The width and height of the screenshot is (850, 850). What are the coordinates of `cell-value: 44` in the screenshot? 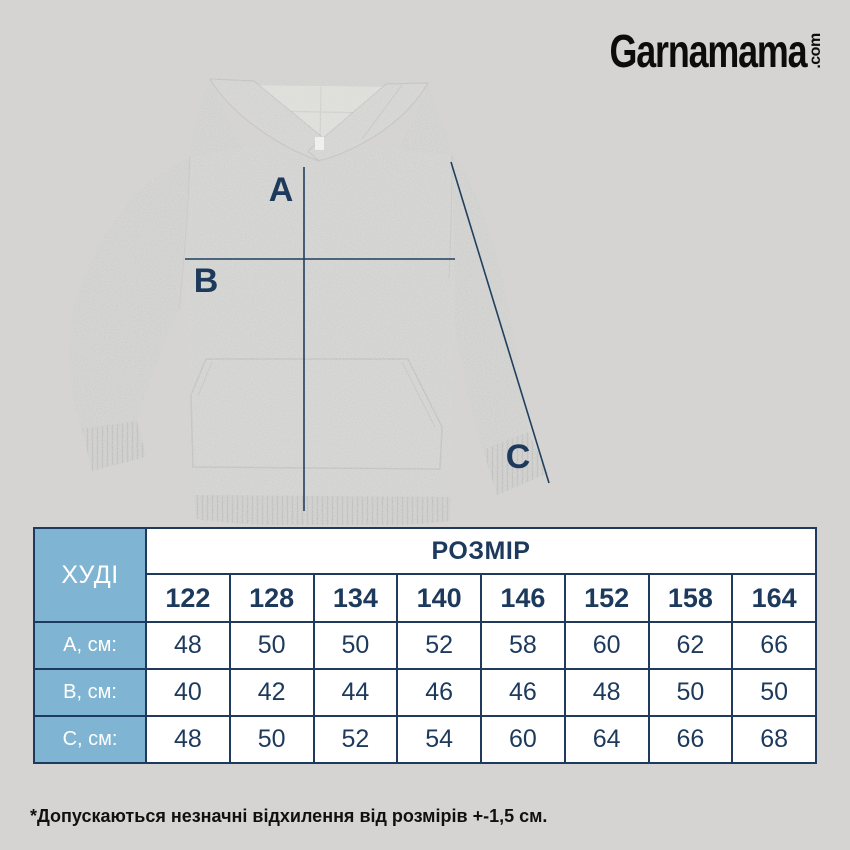 It's located at (355, 692).